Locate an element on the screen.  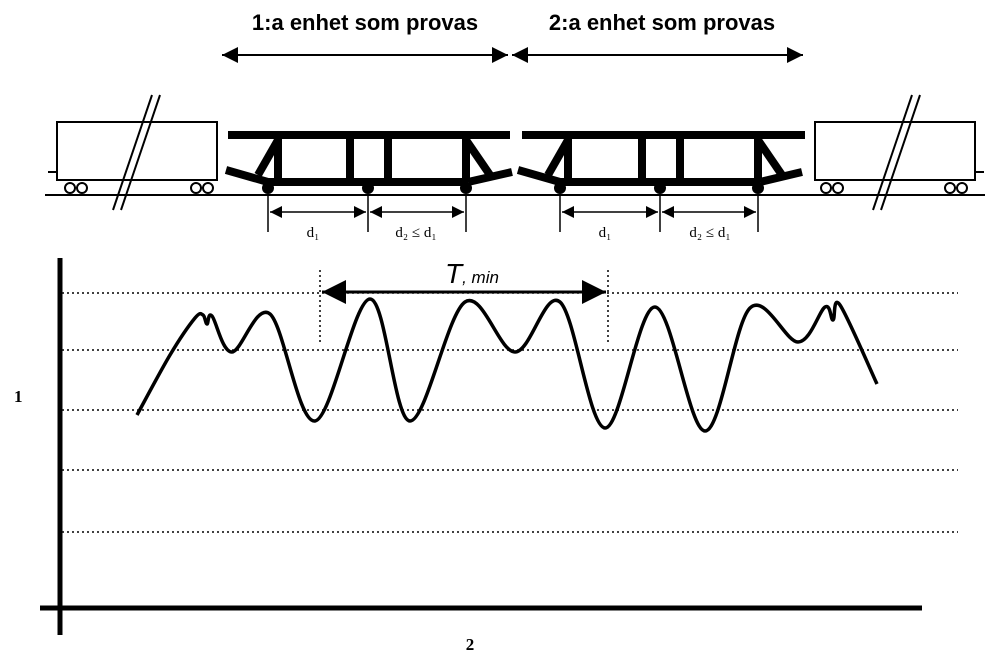
period-symbol: T is located at coordinates (454, 273).